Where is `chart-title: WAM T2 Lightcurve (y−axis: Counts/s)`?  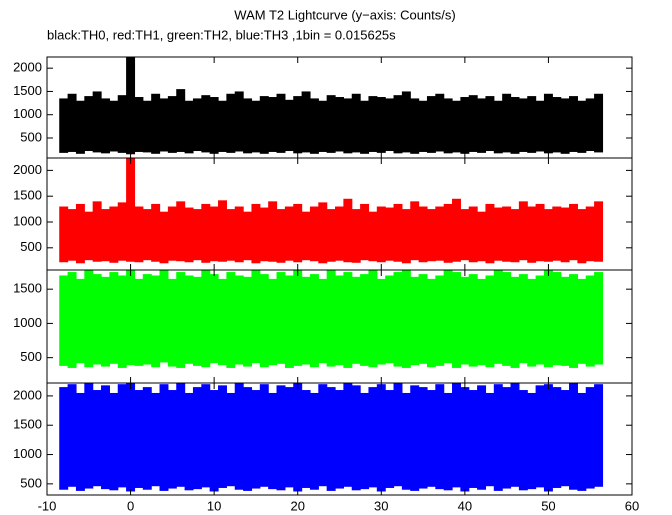 chart-title: WAM T2 Lightcurve (y−axis: Counts/s) is located at coordinates (344, 14).